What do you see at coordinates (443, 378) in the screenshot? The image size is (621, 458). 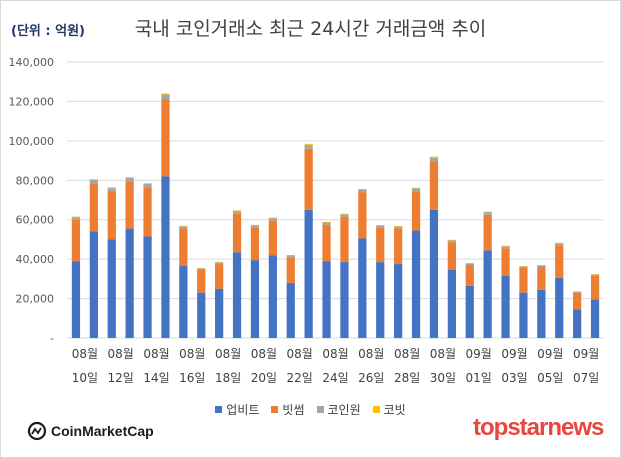 I see `x-tick-day: 30일` at bounding box center [443, 378].